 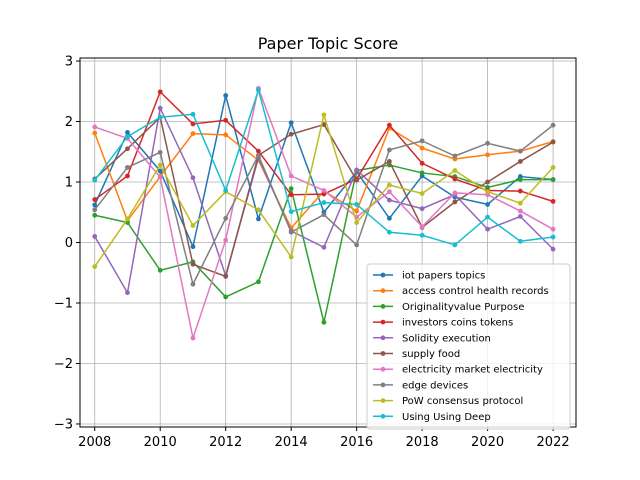 I want to click on legend-item: Solidity execution, so click(x=432, y=338).